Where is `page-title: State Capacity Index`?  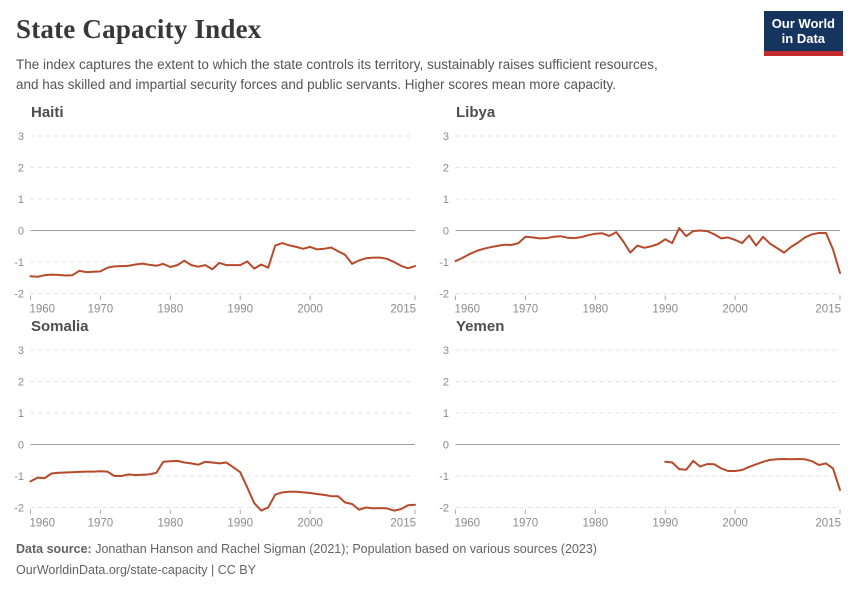 page-title: State Capacity Index is located at coordinates (139, 29).